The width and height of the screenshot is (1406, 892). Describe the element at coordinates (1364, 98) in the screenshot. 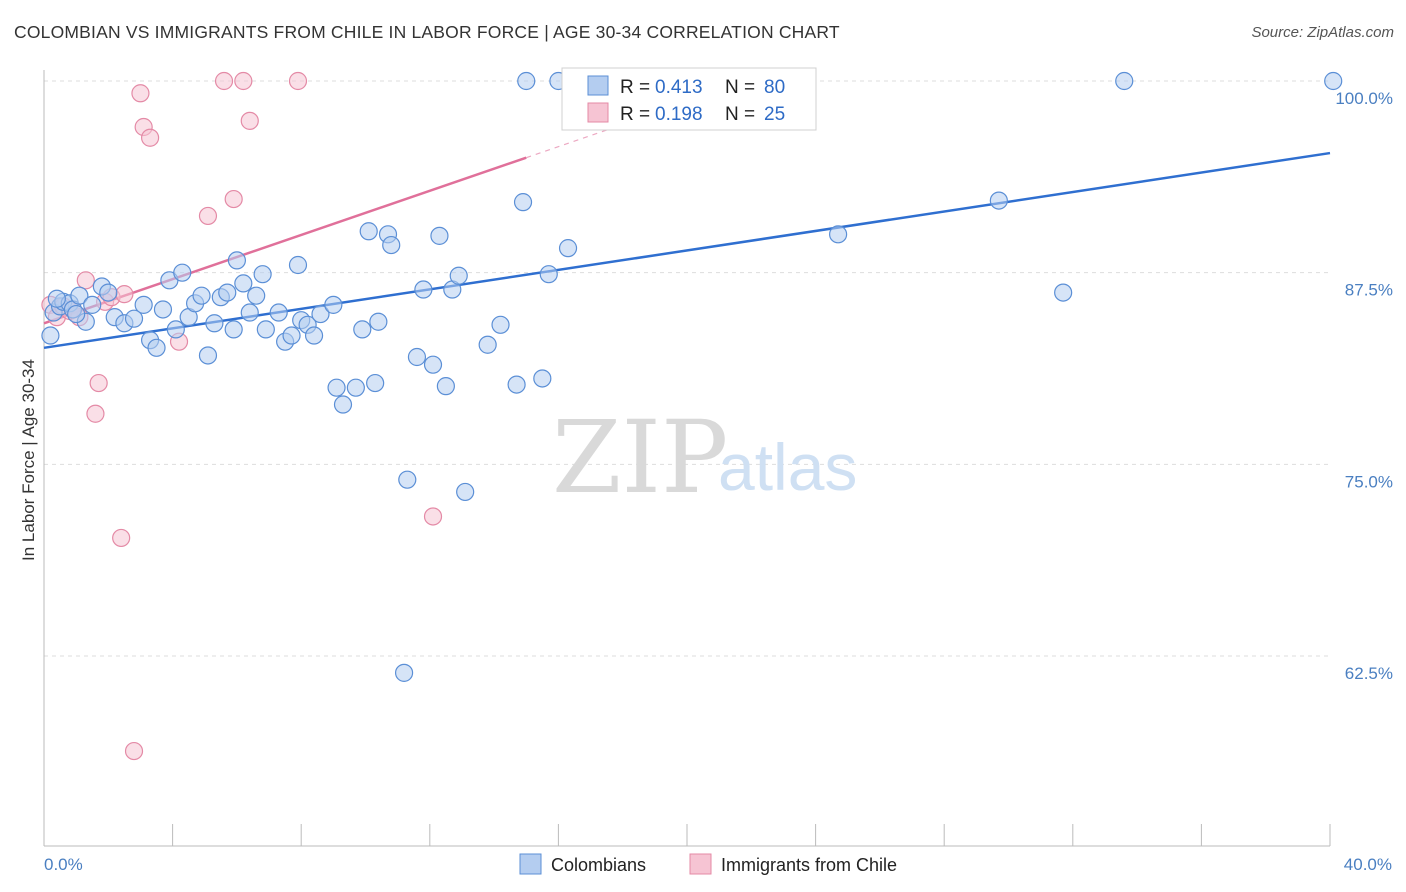

I see `y-tick-label-0: 100.0%` at that location.